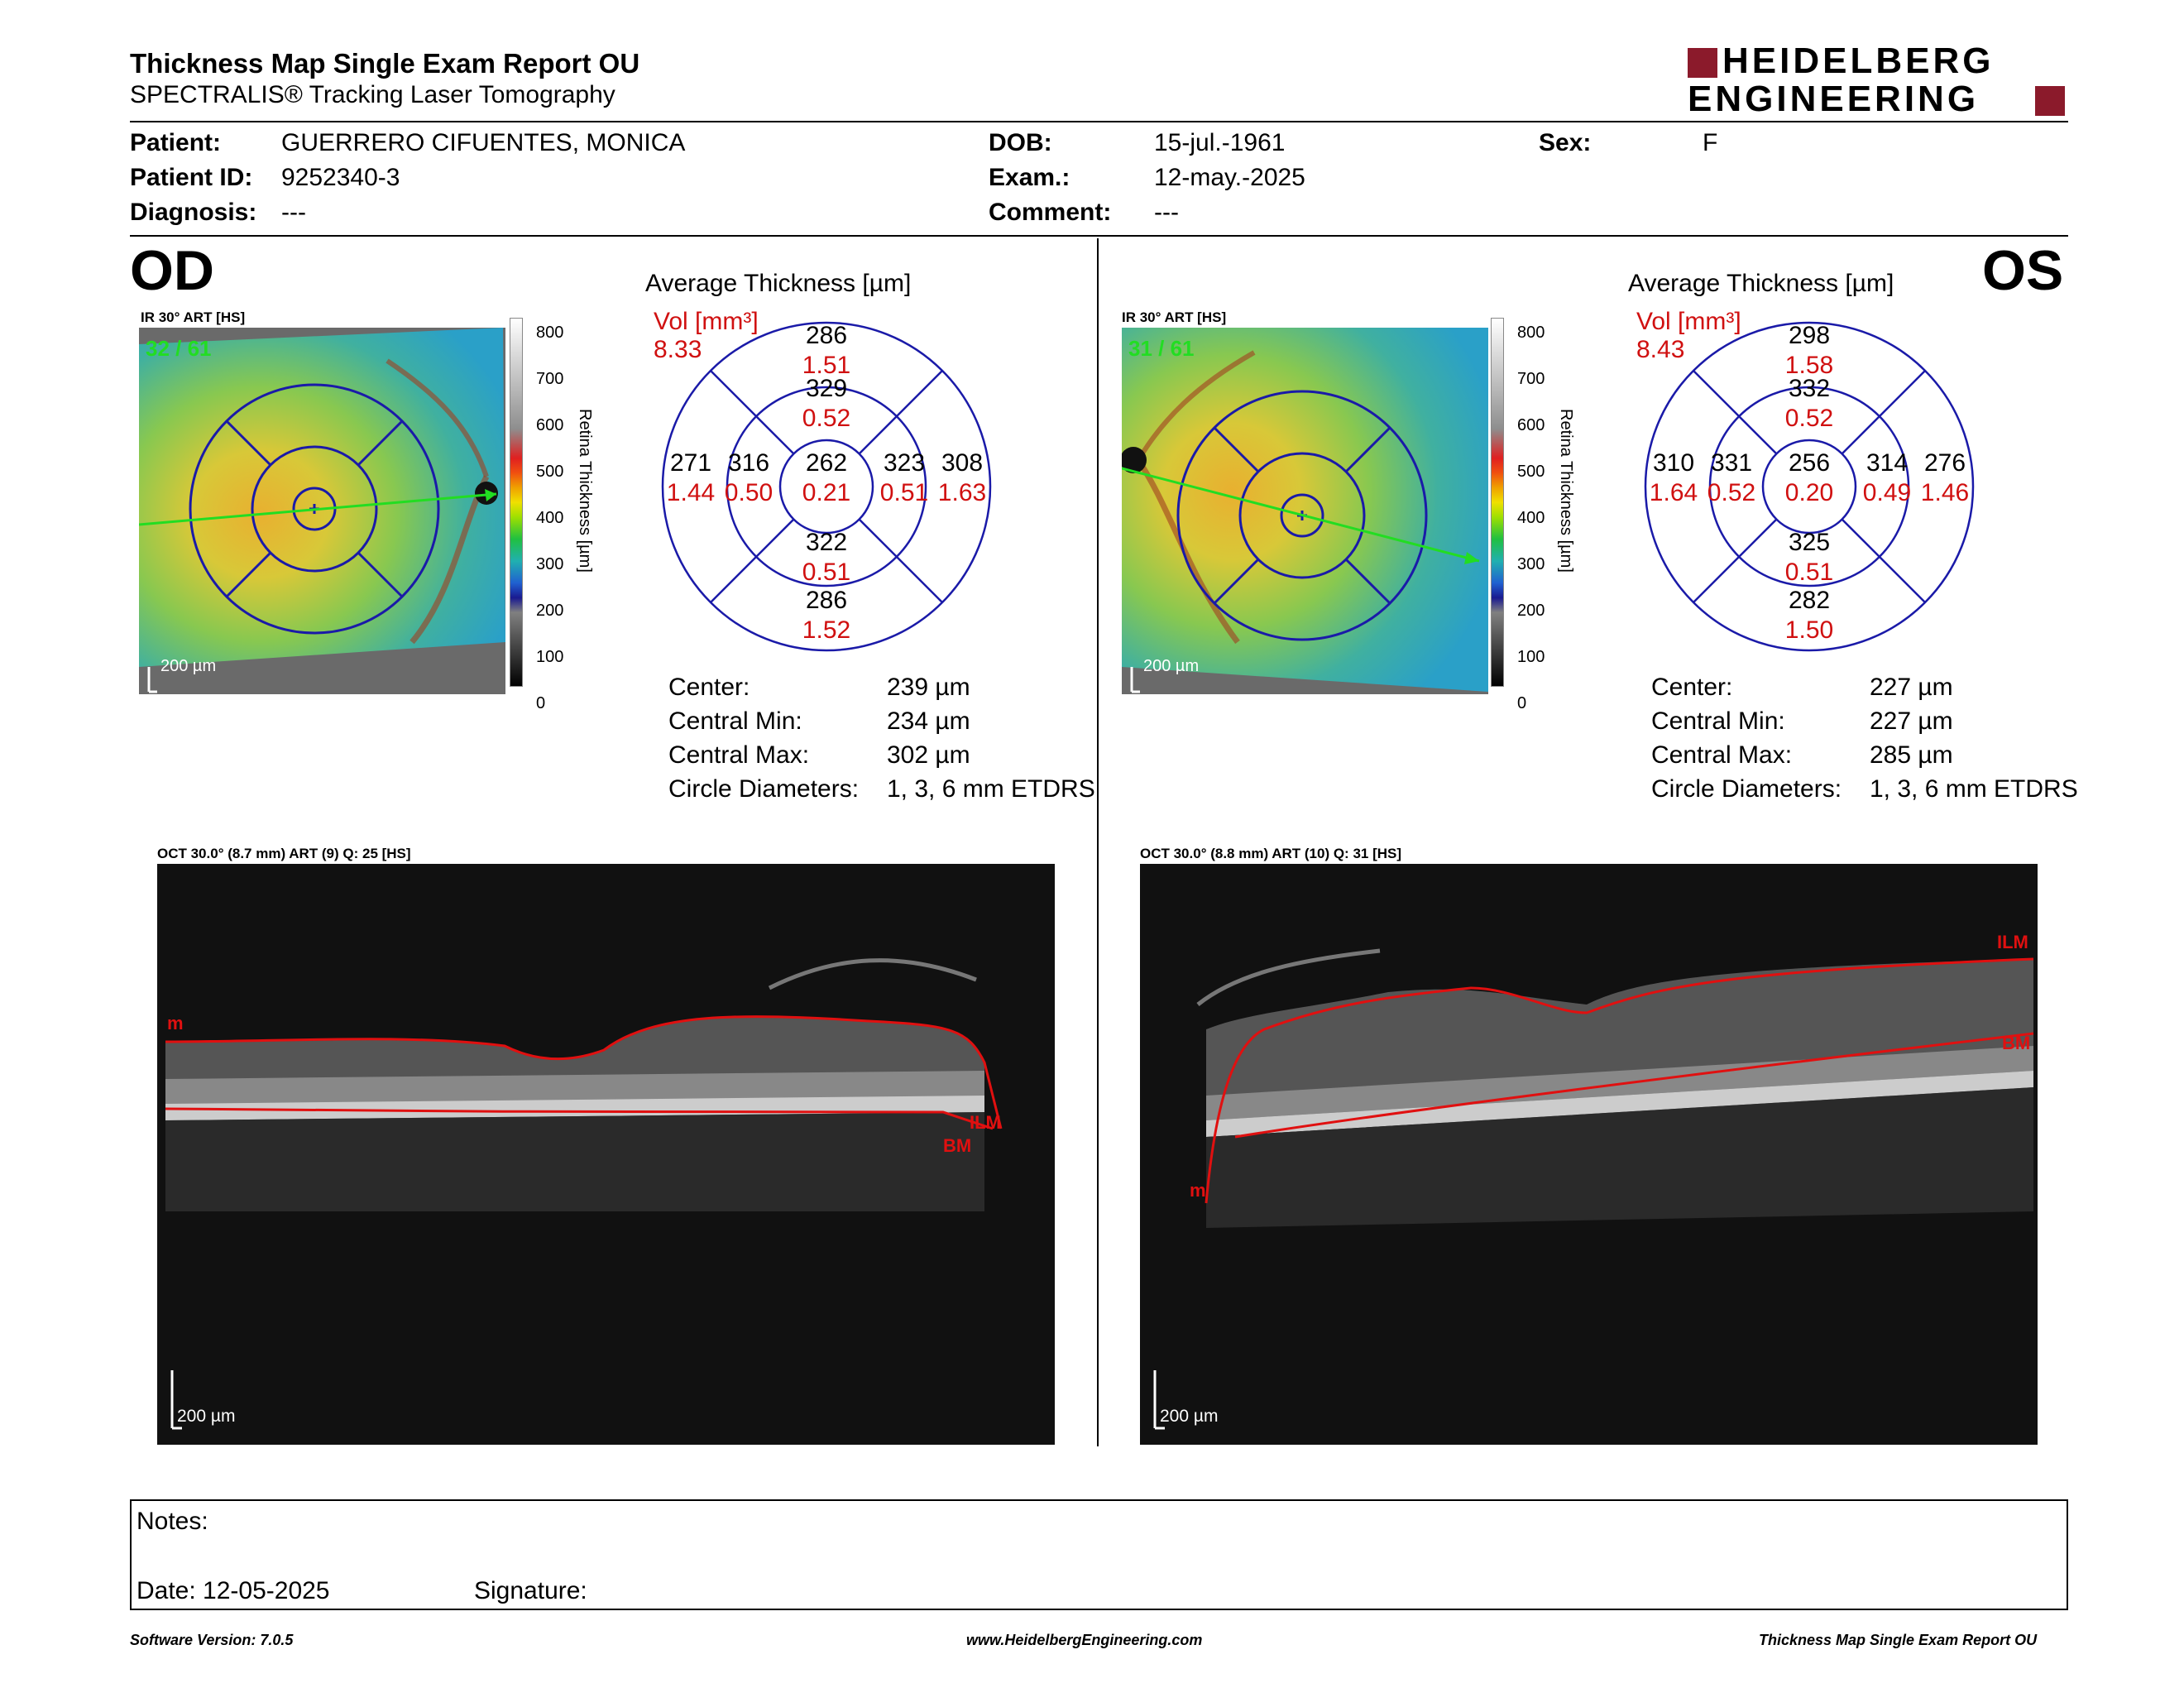  What do you see at coordinates (1099, 1554) in the screenshot?
I see `notes-box: Notes: Date: 12-05-2025 Signature:` at bounding box center [1099, 1554].